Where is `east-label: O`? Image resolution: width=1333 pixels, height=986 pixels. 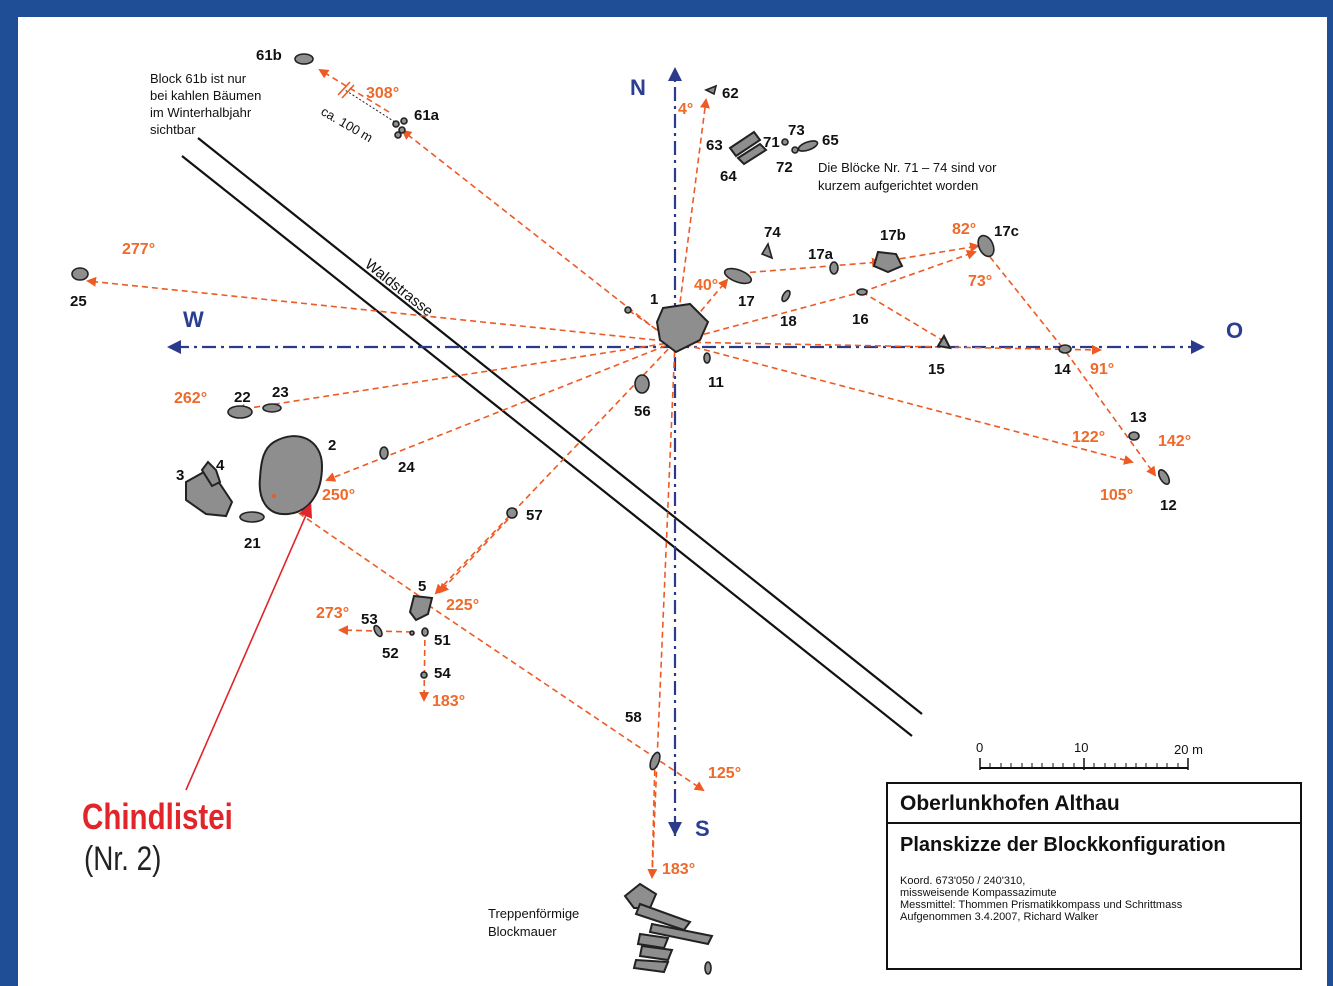 east-label: O is located at coordinates (1234, 330).